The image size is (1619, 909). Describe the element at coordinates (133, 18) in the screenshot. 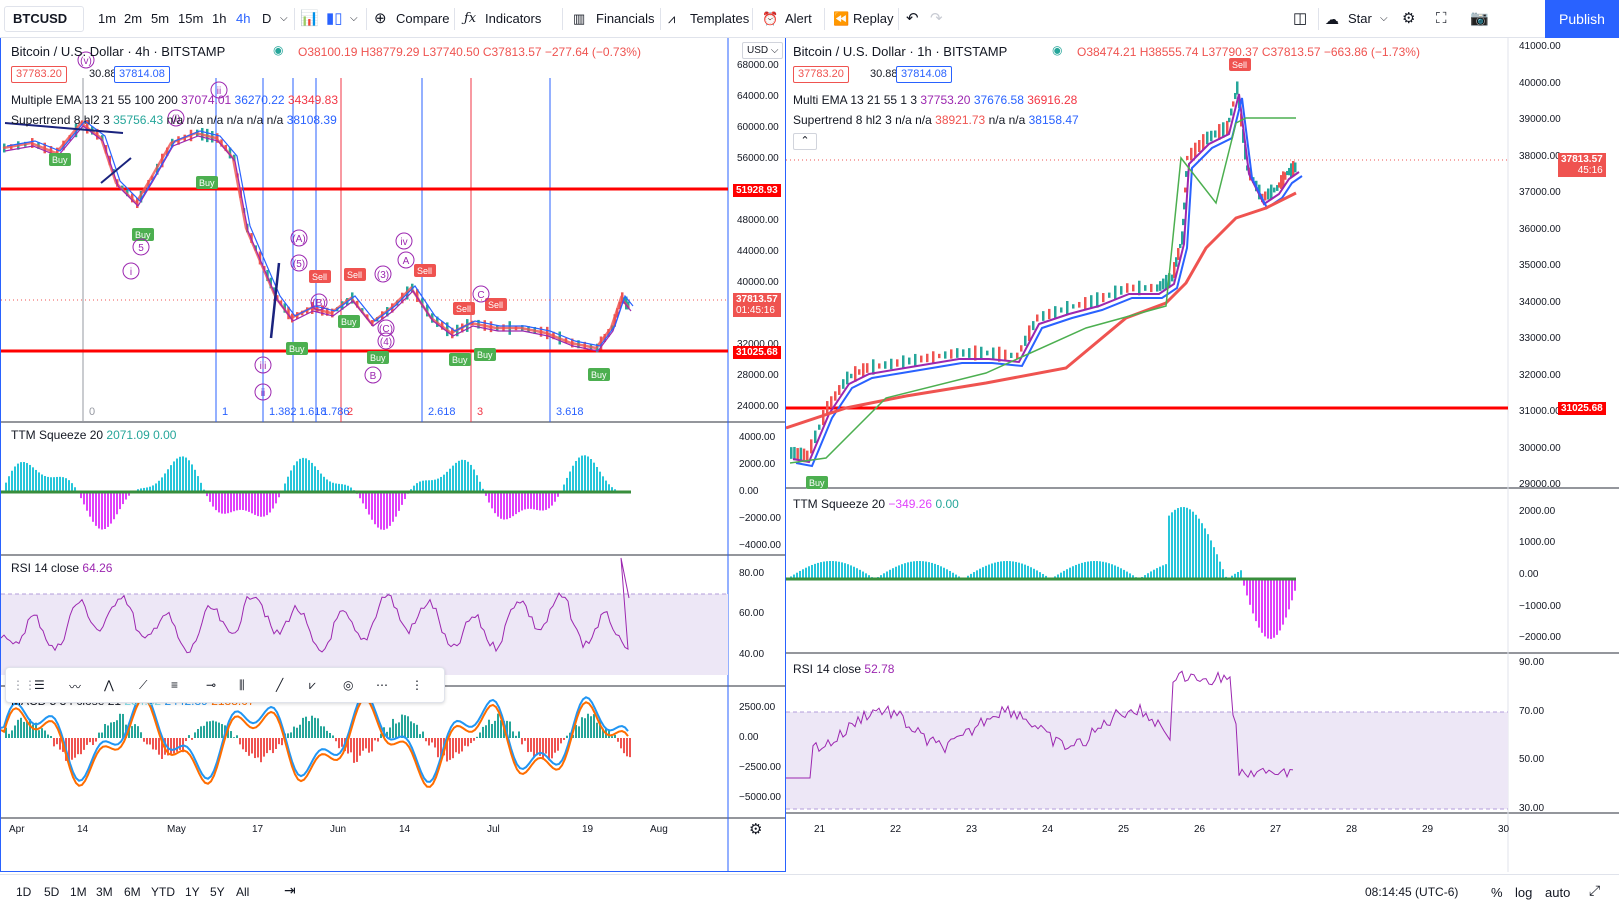

I see `interval-2m: 2m` at that location.